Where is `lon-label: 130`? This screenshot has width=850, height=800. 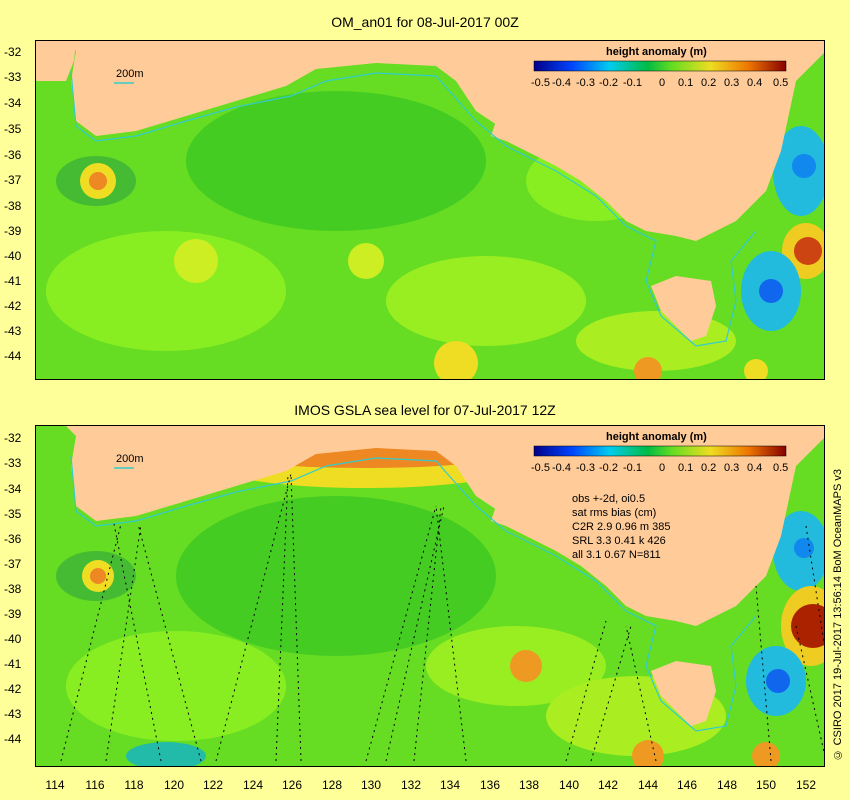 lon-label: 130 is located at coordinates (371, 785).